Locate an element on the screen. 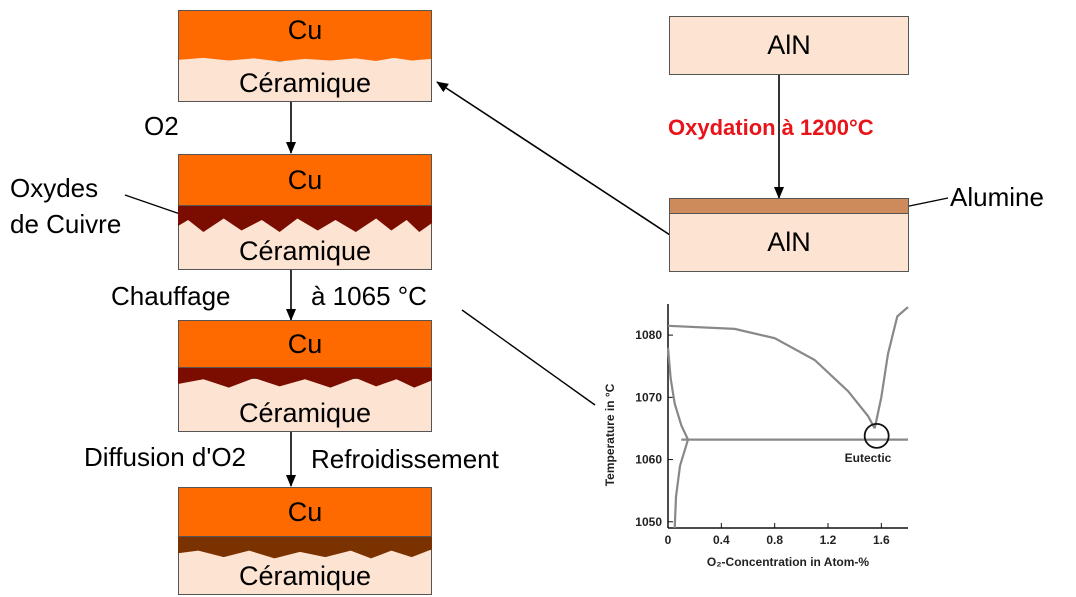 This screenshot has width=1076, height=597. copper-oxide-layer is located at coordinates (305, 377).